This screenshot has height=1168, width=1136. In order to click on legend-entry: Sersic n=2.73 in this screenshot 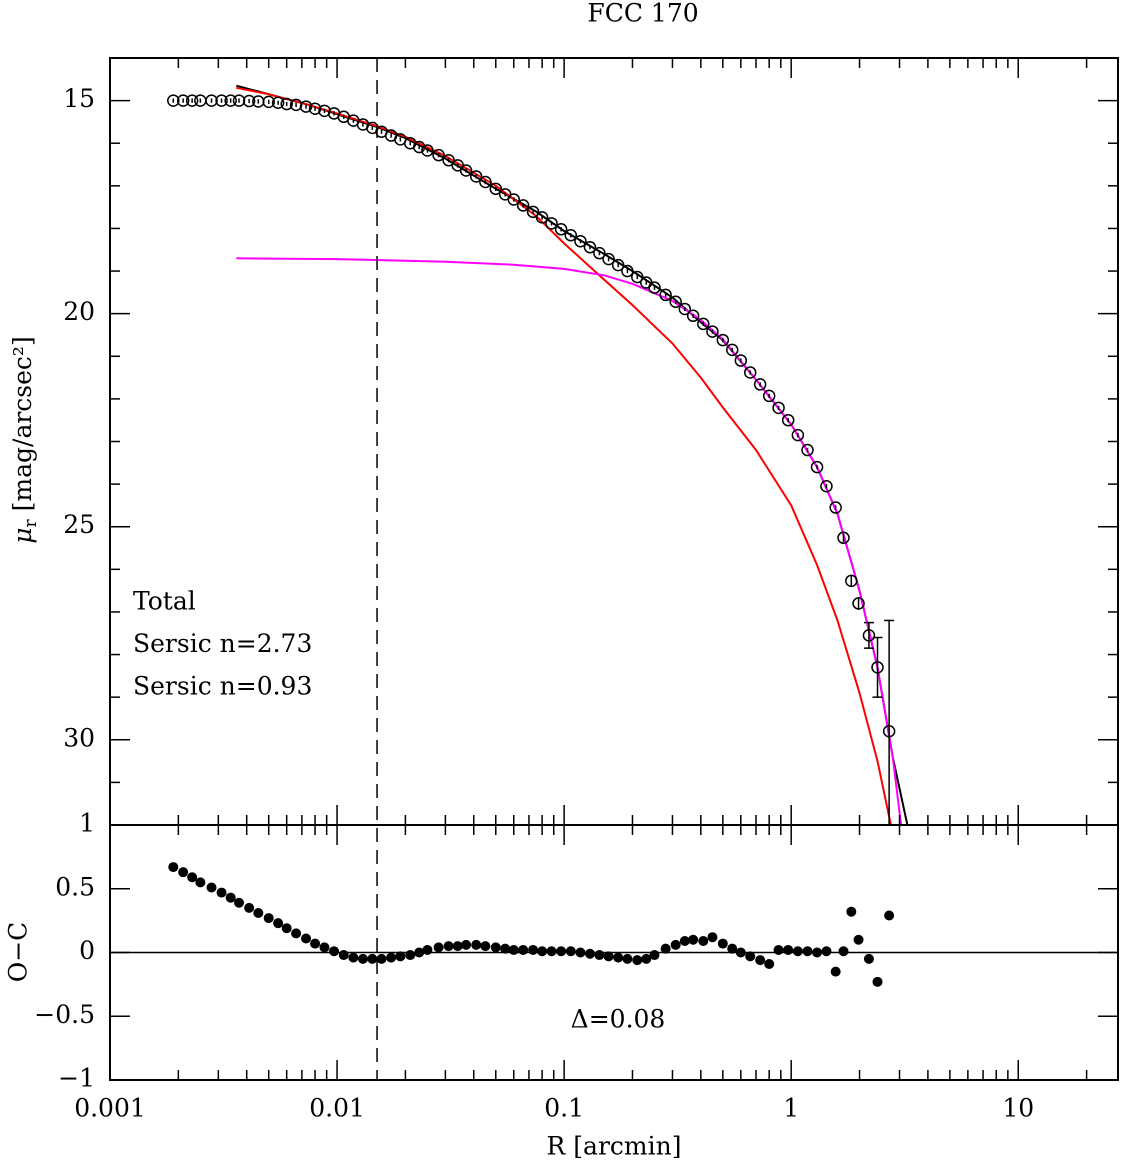, I will do `click(222, 643)`.